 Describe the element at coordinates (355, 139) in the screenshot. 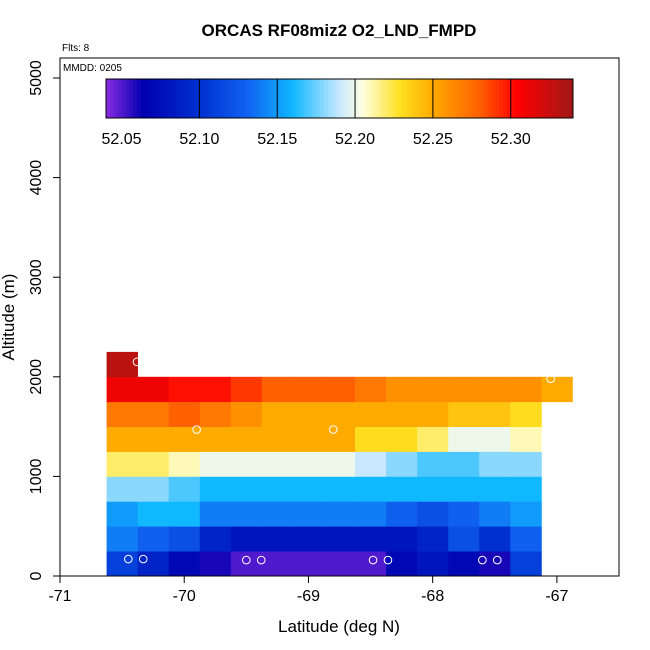

I see `colorbar-tick-label: 52.20` at that location.